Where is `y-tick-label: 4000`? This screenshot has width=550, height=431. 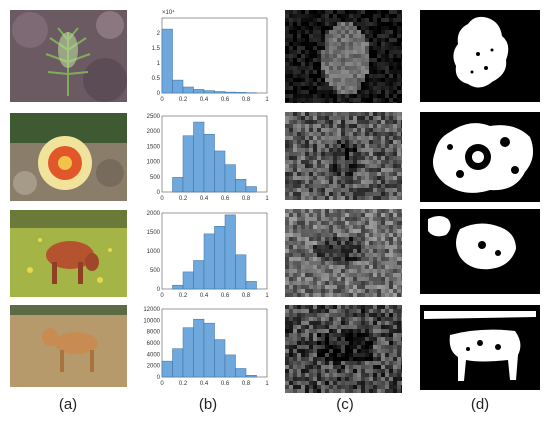
y-tick-label: 4000 is located at coordinates (154, 355).